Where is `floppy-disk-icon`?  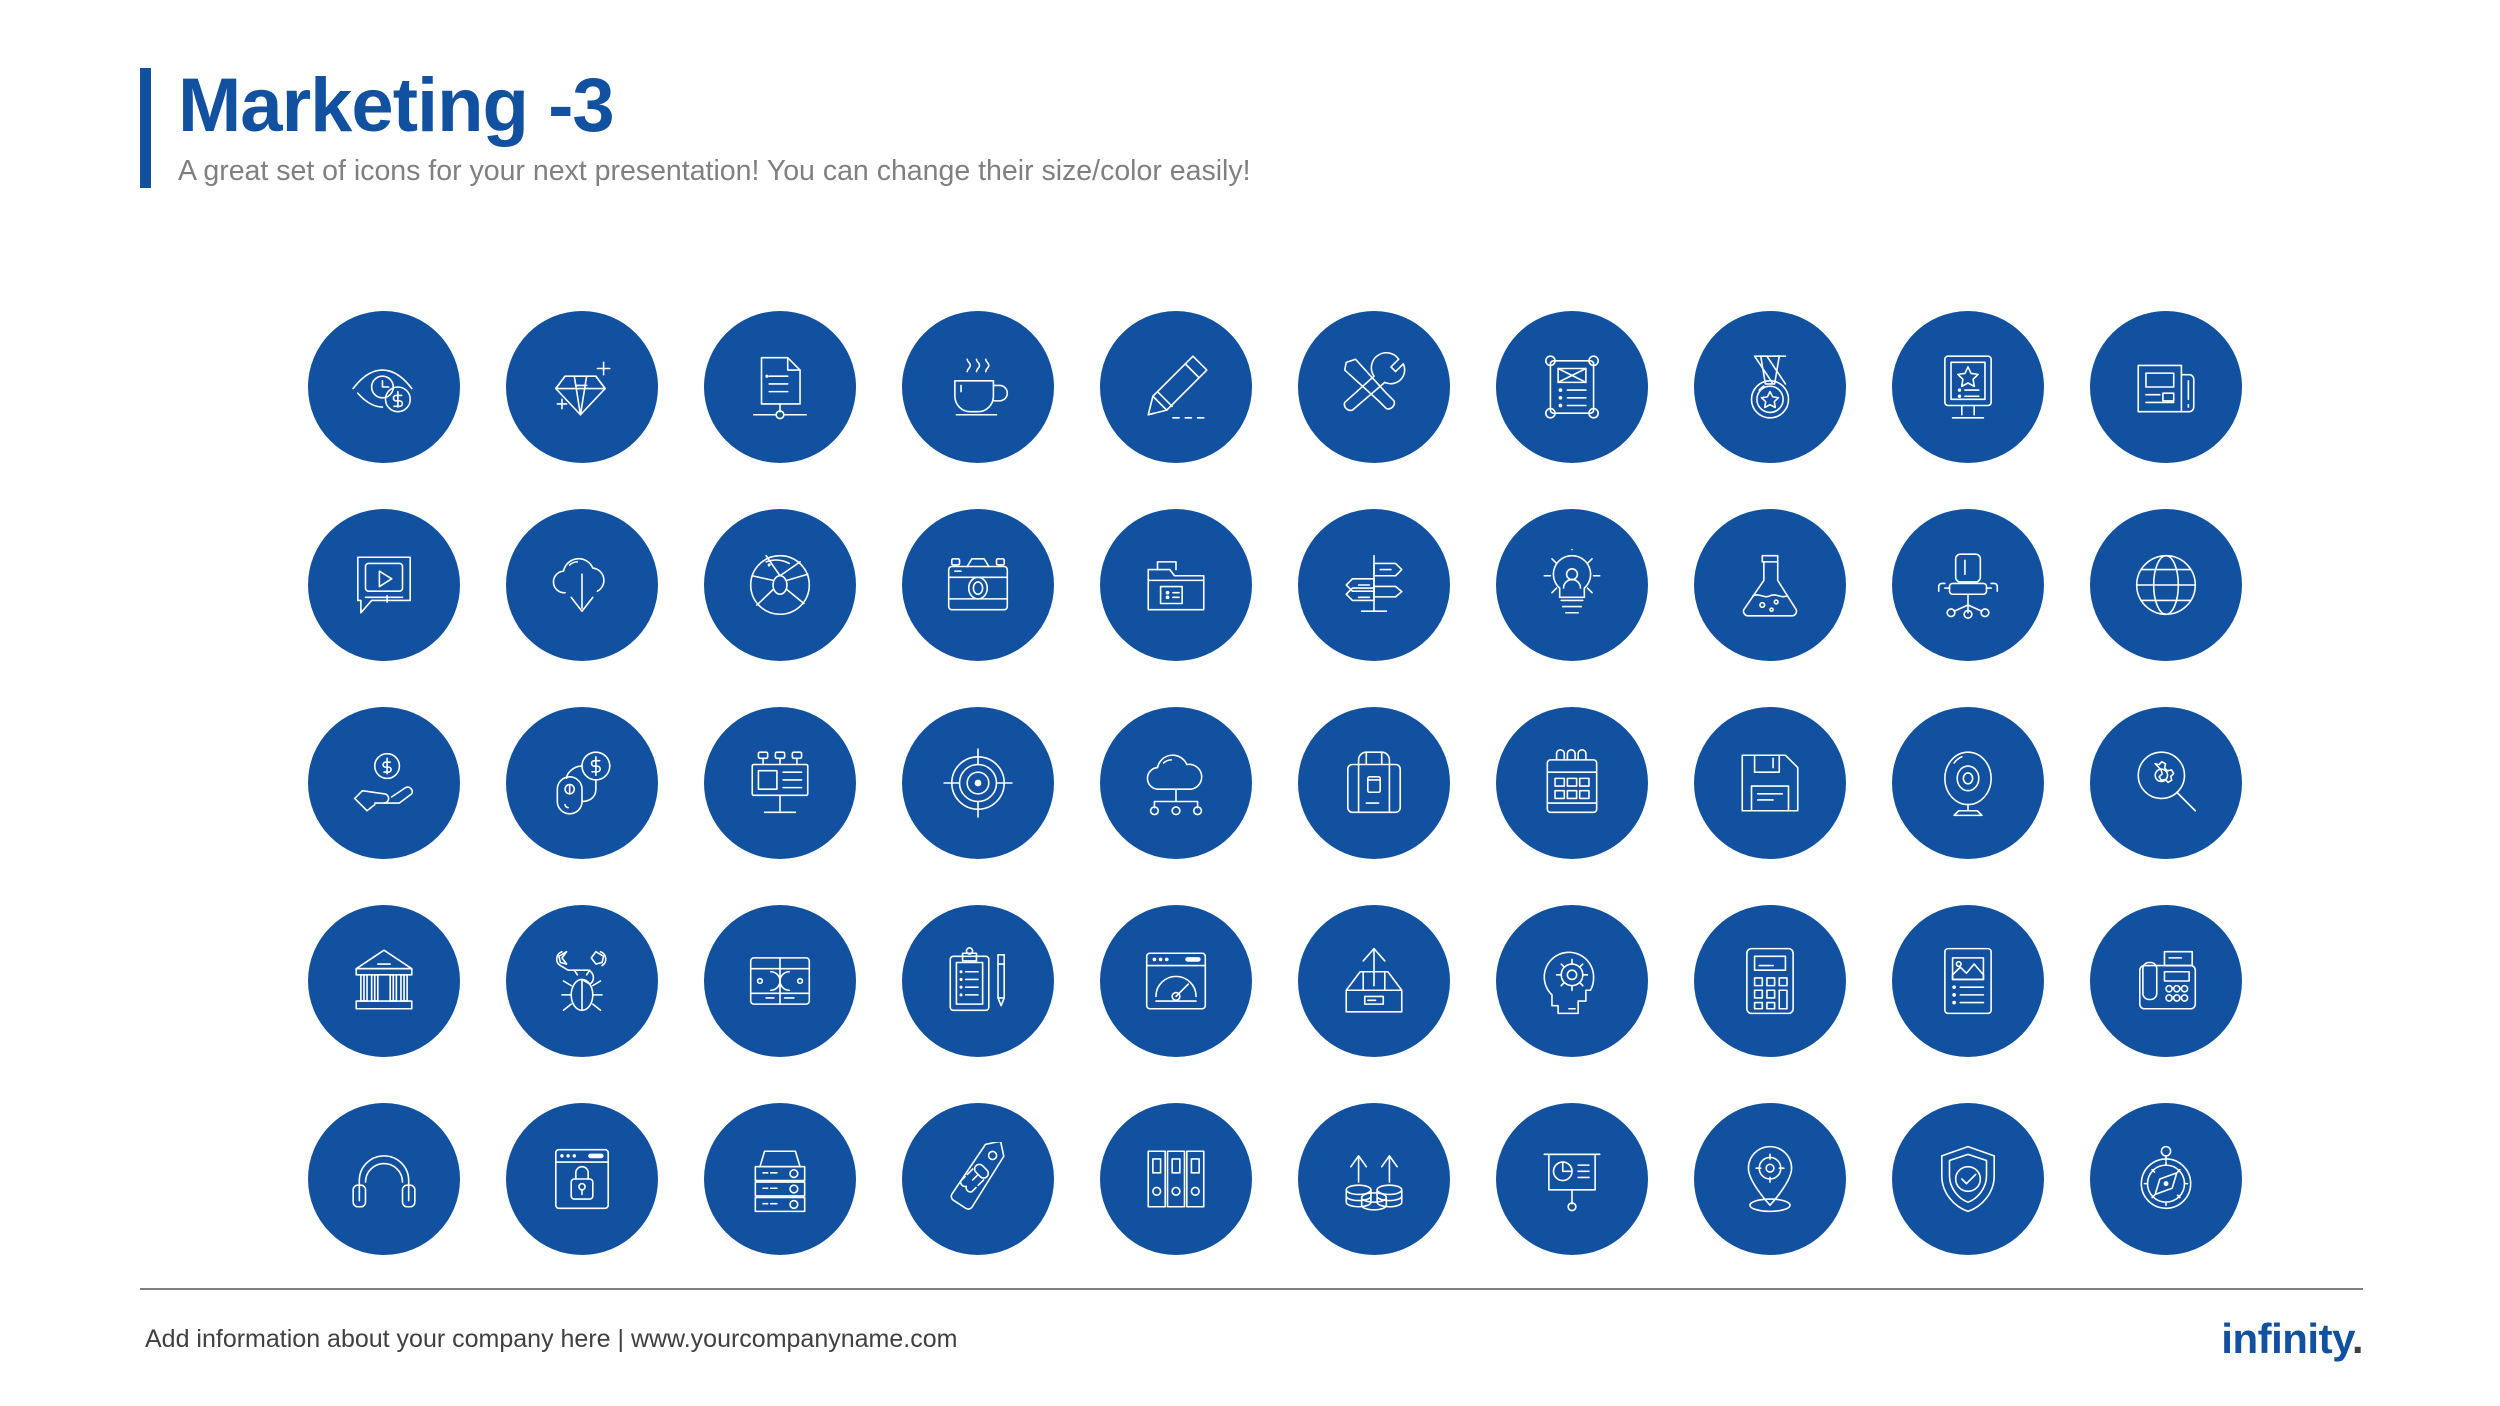
floppy-disk-icon is located at coordinates (1770, 783).